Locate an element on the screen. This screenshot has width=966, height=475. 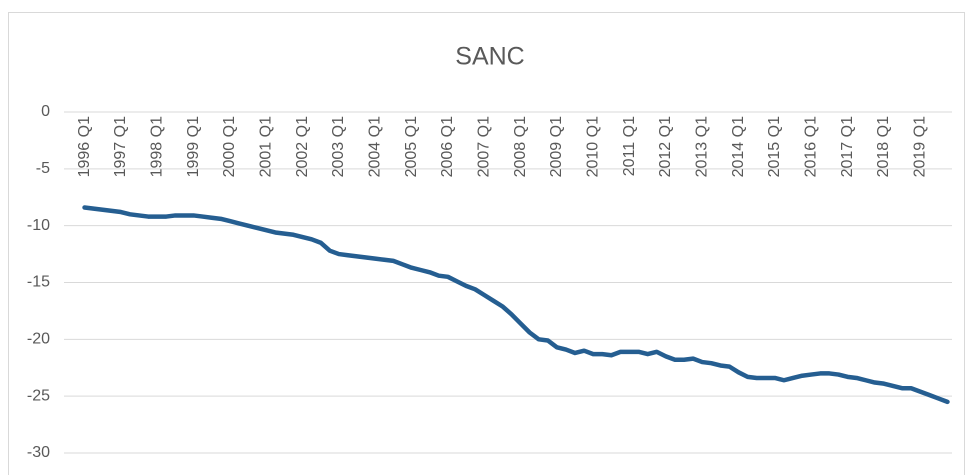
x-tick-label: 2017 Q1 is located at coordinates (847, 146).